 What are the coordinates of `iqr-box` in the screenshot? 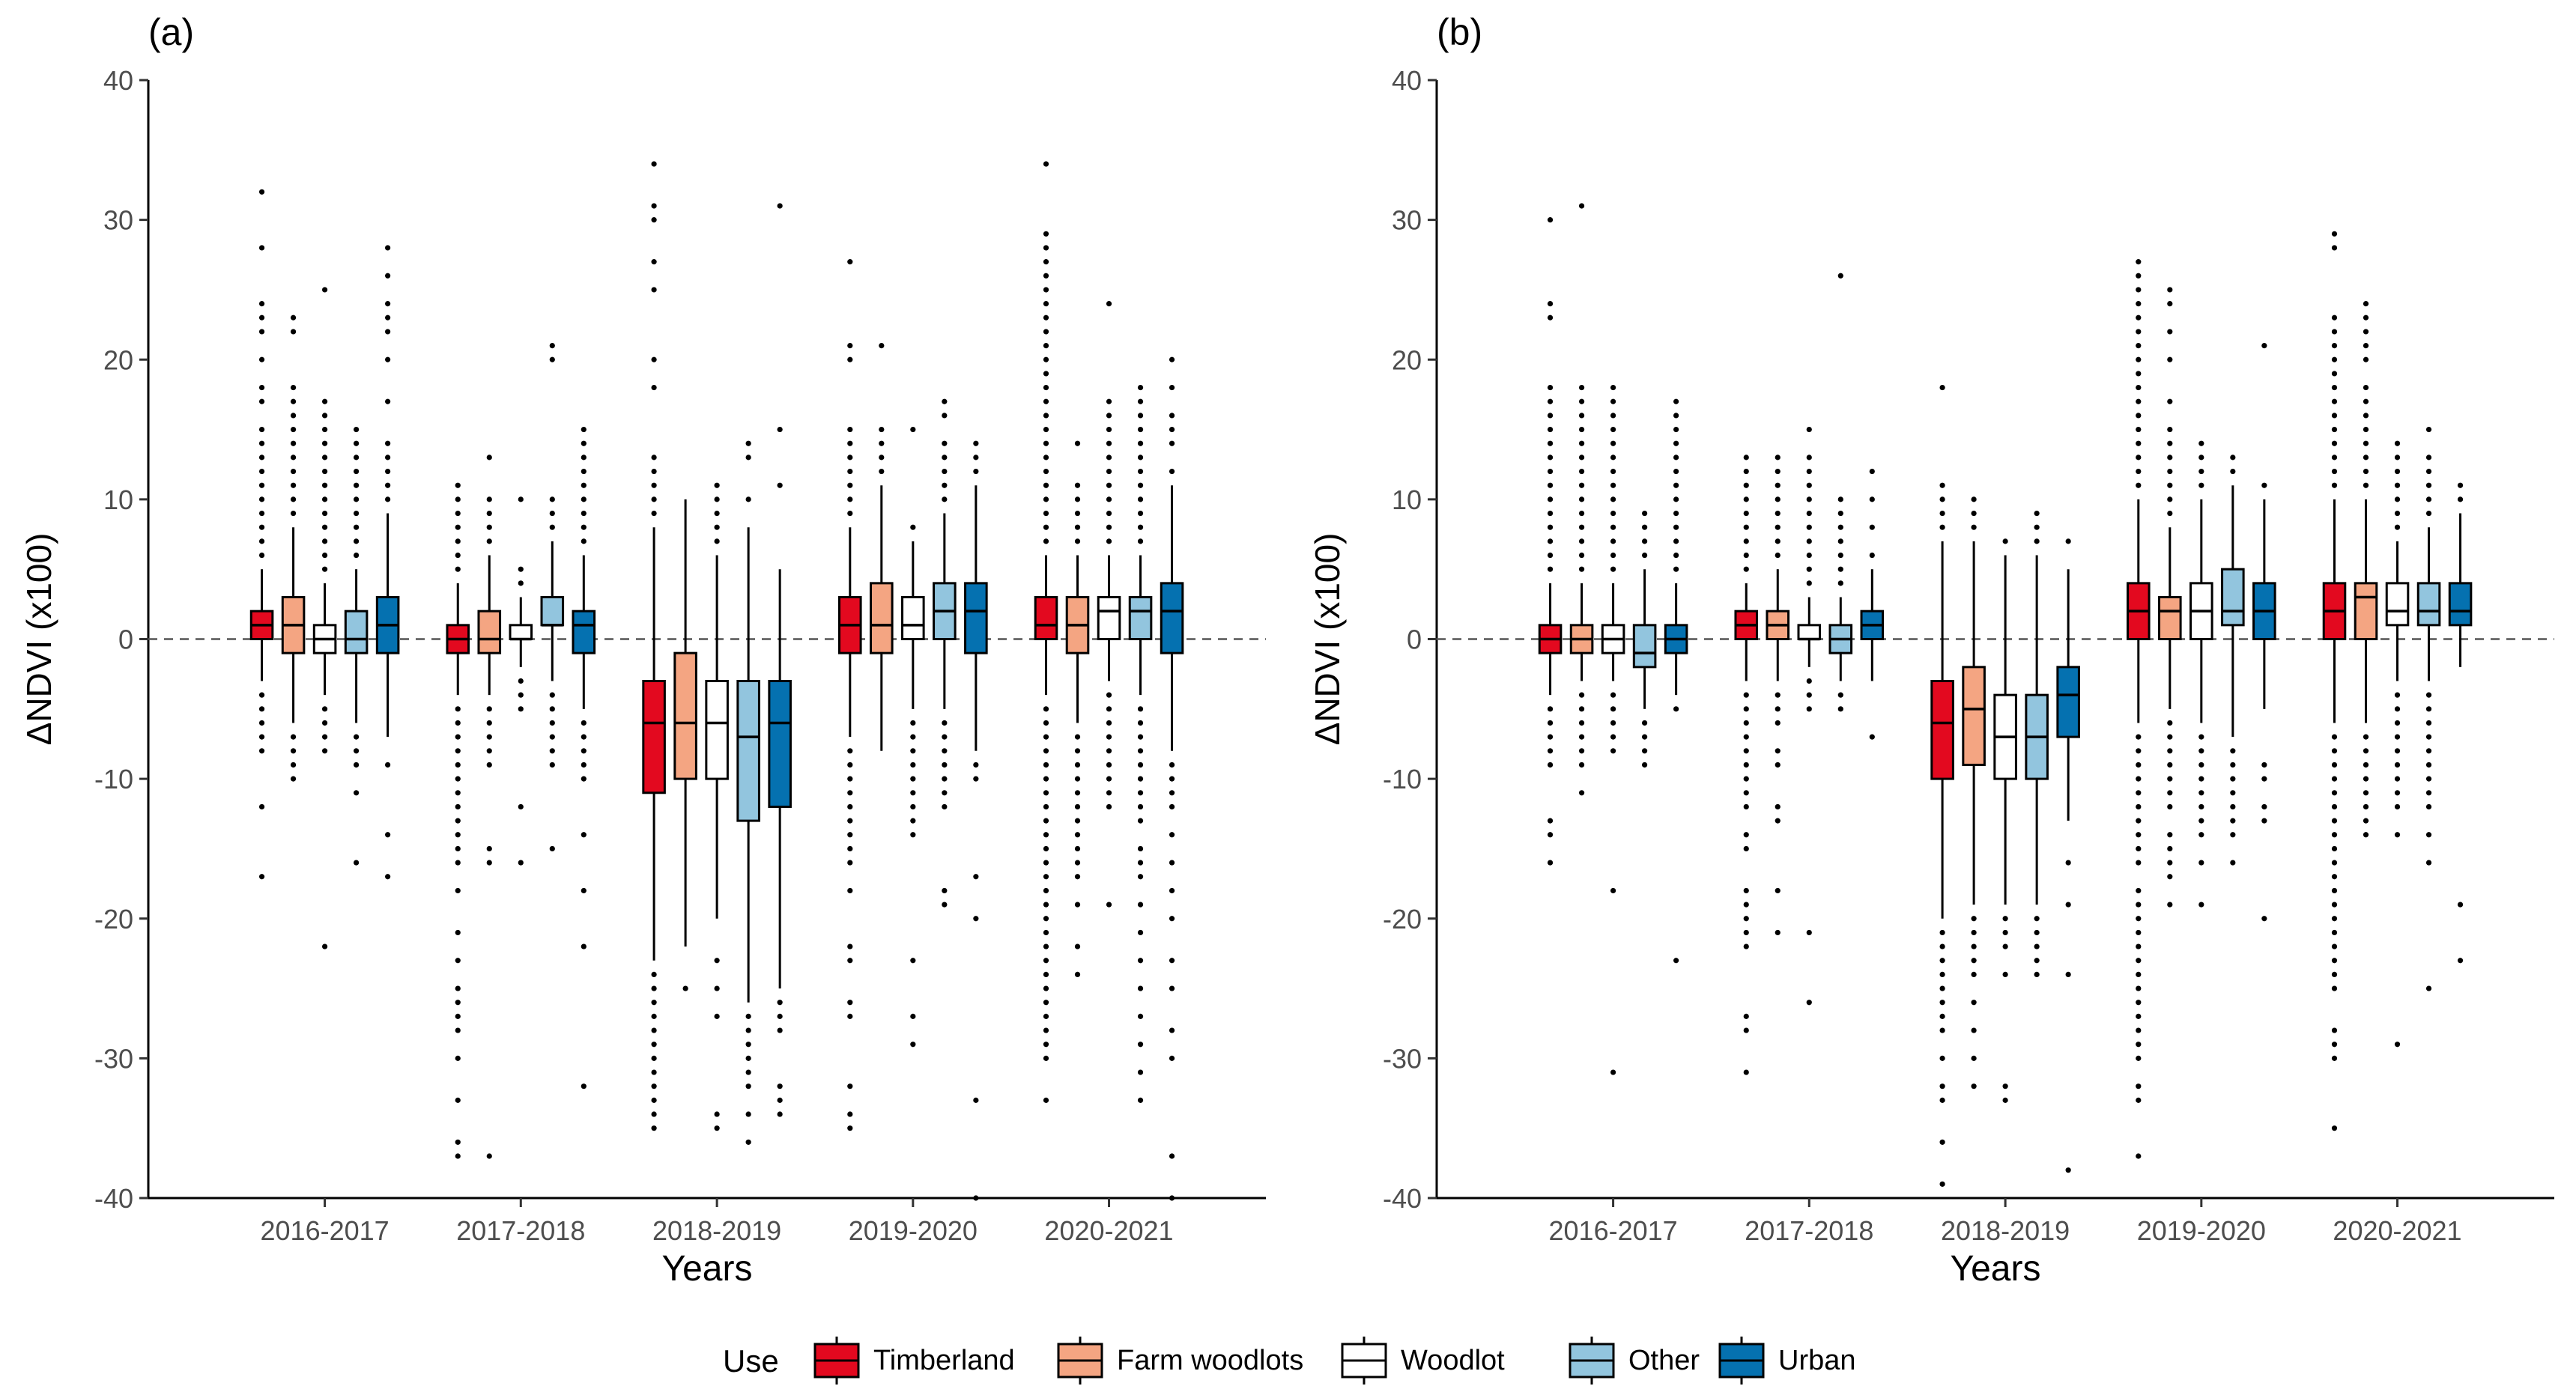 It's located at (2428, 605).